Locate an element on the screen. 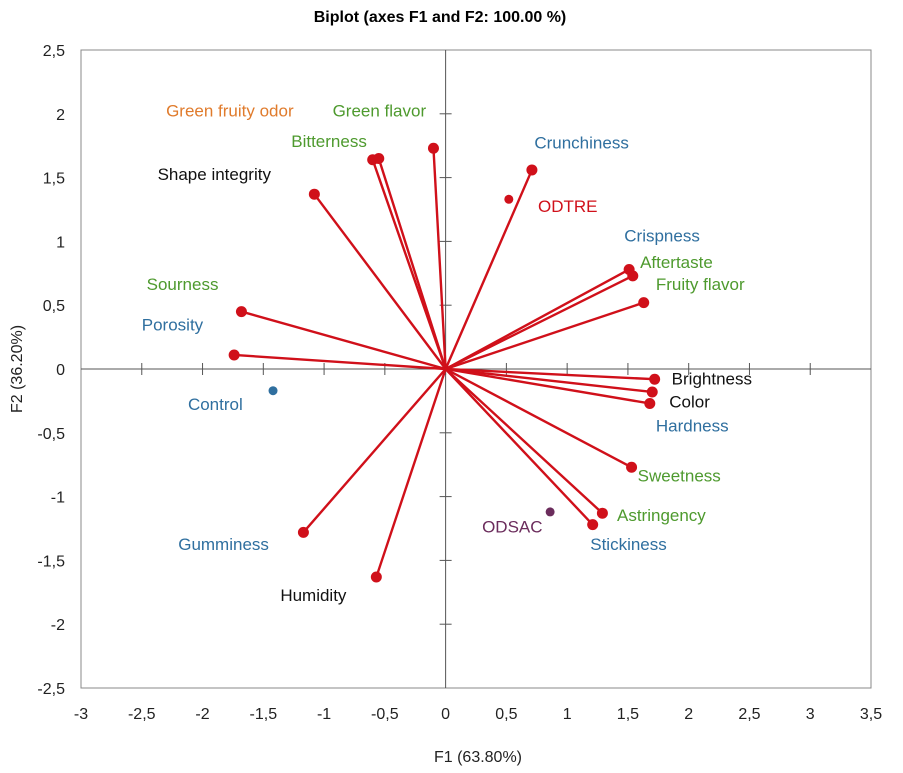  vector-shape-integrity is located at coordinates (380, 281).